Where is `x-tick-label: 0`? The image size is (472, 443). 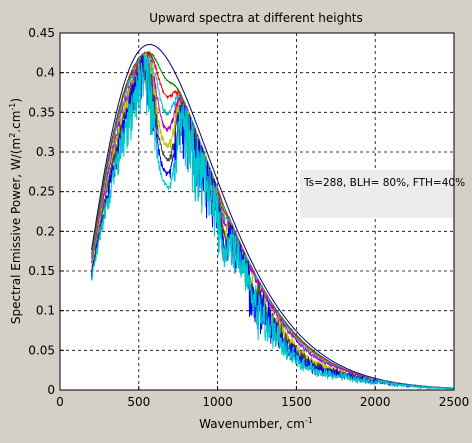
x-tick-label: 0 is located at coordinates (60, 402).